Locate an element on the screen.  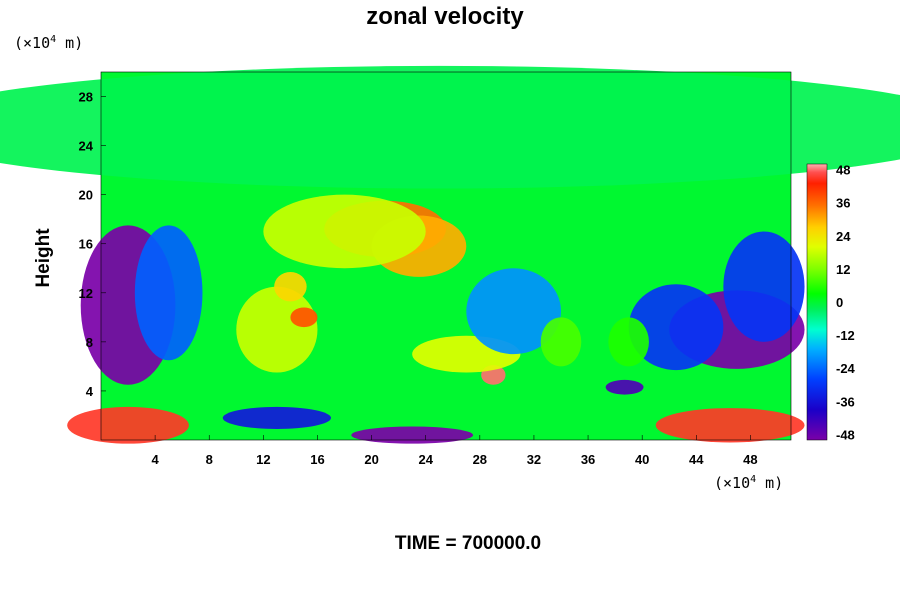
x-tick-label: 32 is located at coordinates (534, 459).